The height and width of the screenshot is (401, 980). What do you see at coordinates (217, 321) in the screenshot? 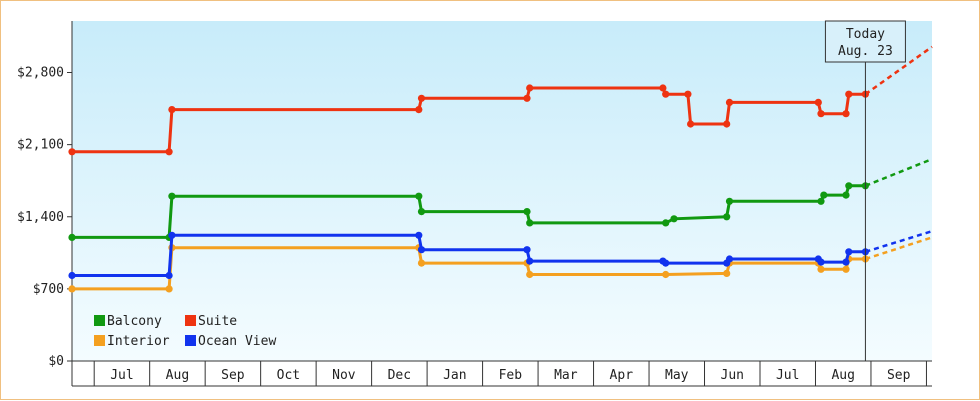
I see `legend-label: Suite` at bounding box center [217, 321].